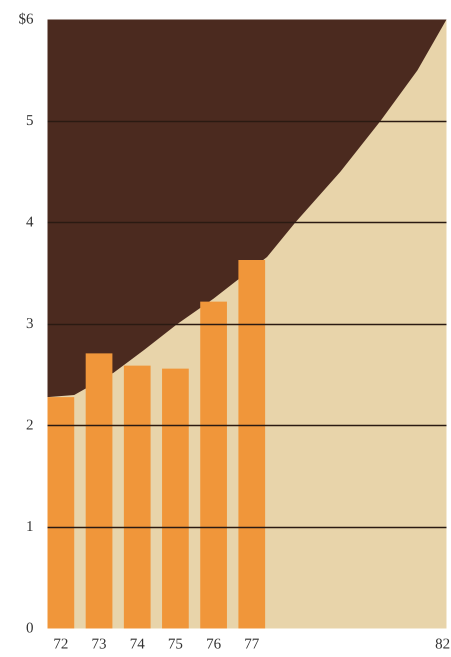  Describe the element at coordinates (30, 324) in the screenshot. I see `y-tick-label: 3` at that location.